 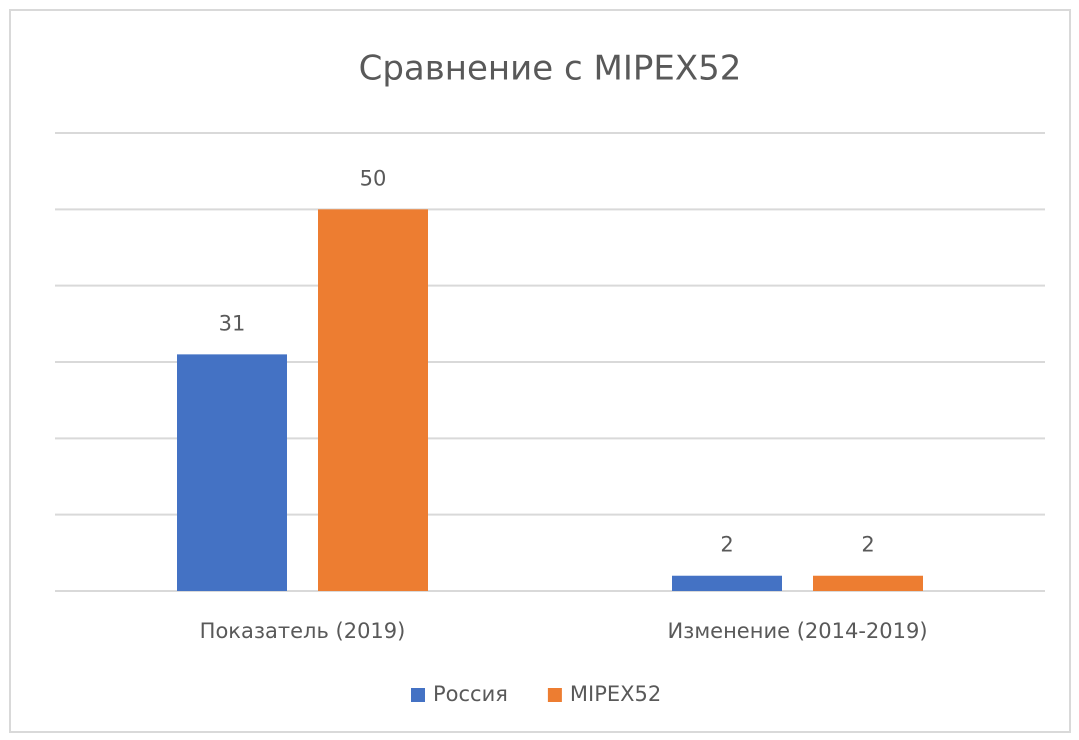 What do you see at coordinates (797, 631) in the screenshot?
I see `x-tick-label: Изменение (2014-2019)` at bounding box center [797, 631].